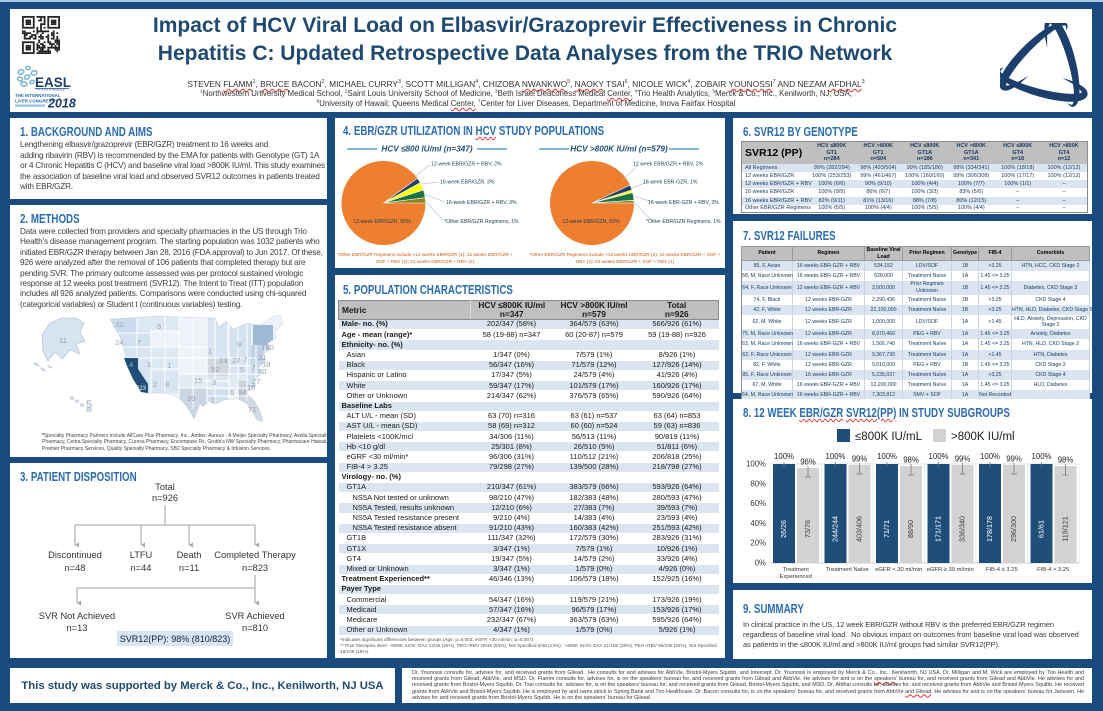  Describe the element at coordinates (758, 543) in the screenshot. I see `svg-text: 20%` at that location.